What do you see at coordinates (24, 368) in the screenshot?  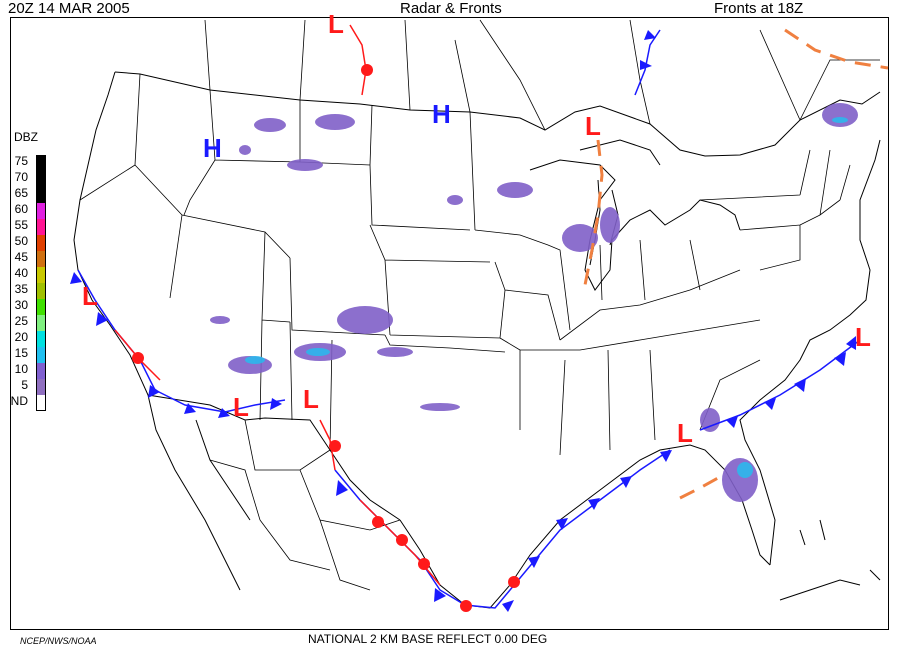 I see `legend-item: 10` at bounding box center [24, 368].